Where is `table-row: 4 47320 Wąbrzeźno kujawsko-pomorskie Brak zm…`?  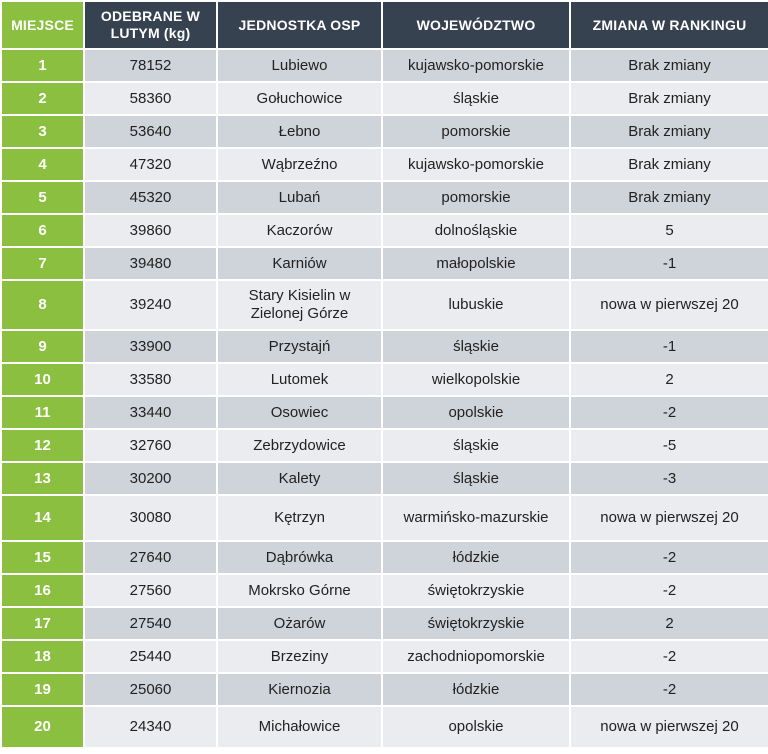
table-row: 4 47320 Wąbrzeźno kujawsko-pomorskie Brak zm… is located at coordinates (384, 164).